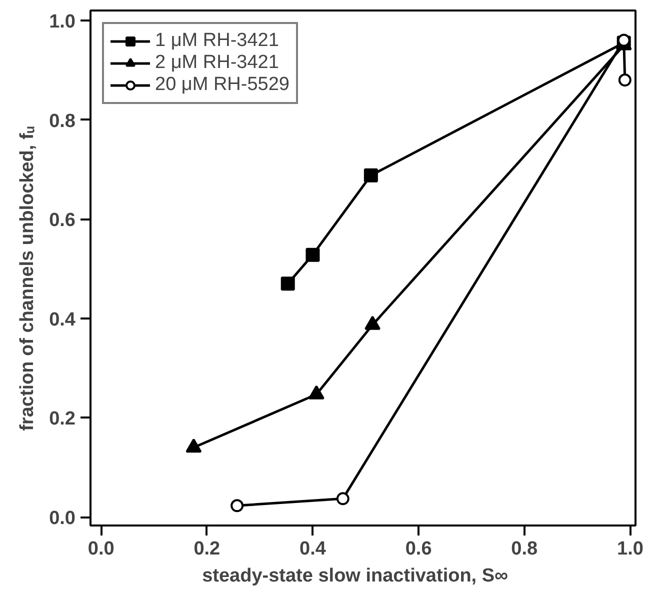 The width and height of the screenshot is (662, 613). Describe the element at coordinates (222, 85) in the screenshot. I see `legend-label: 20 μM RH-5529` at that location.